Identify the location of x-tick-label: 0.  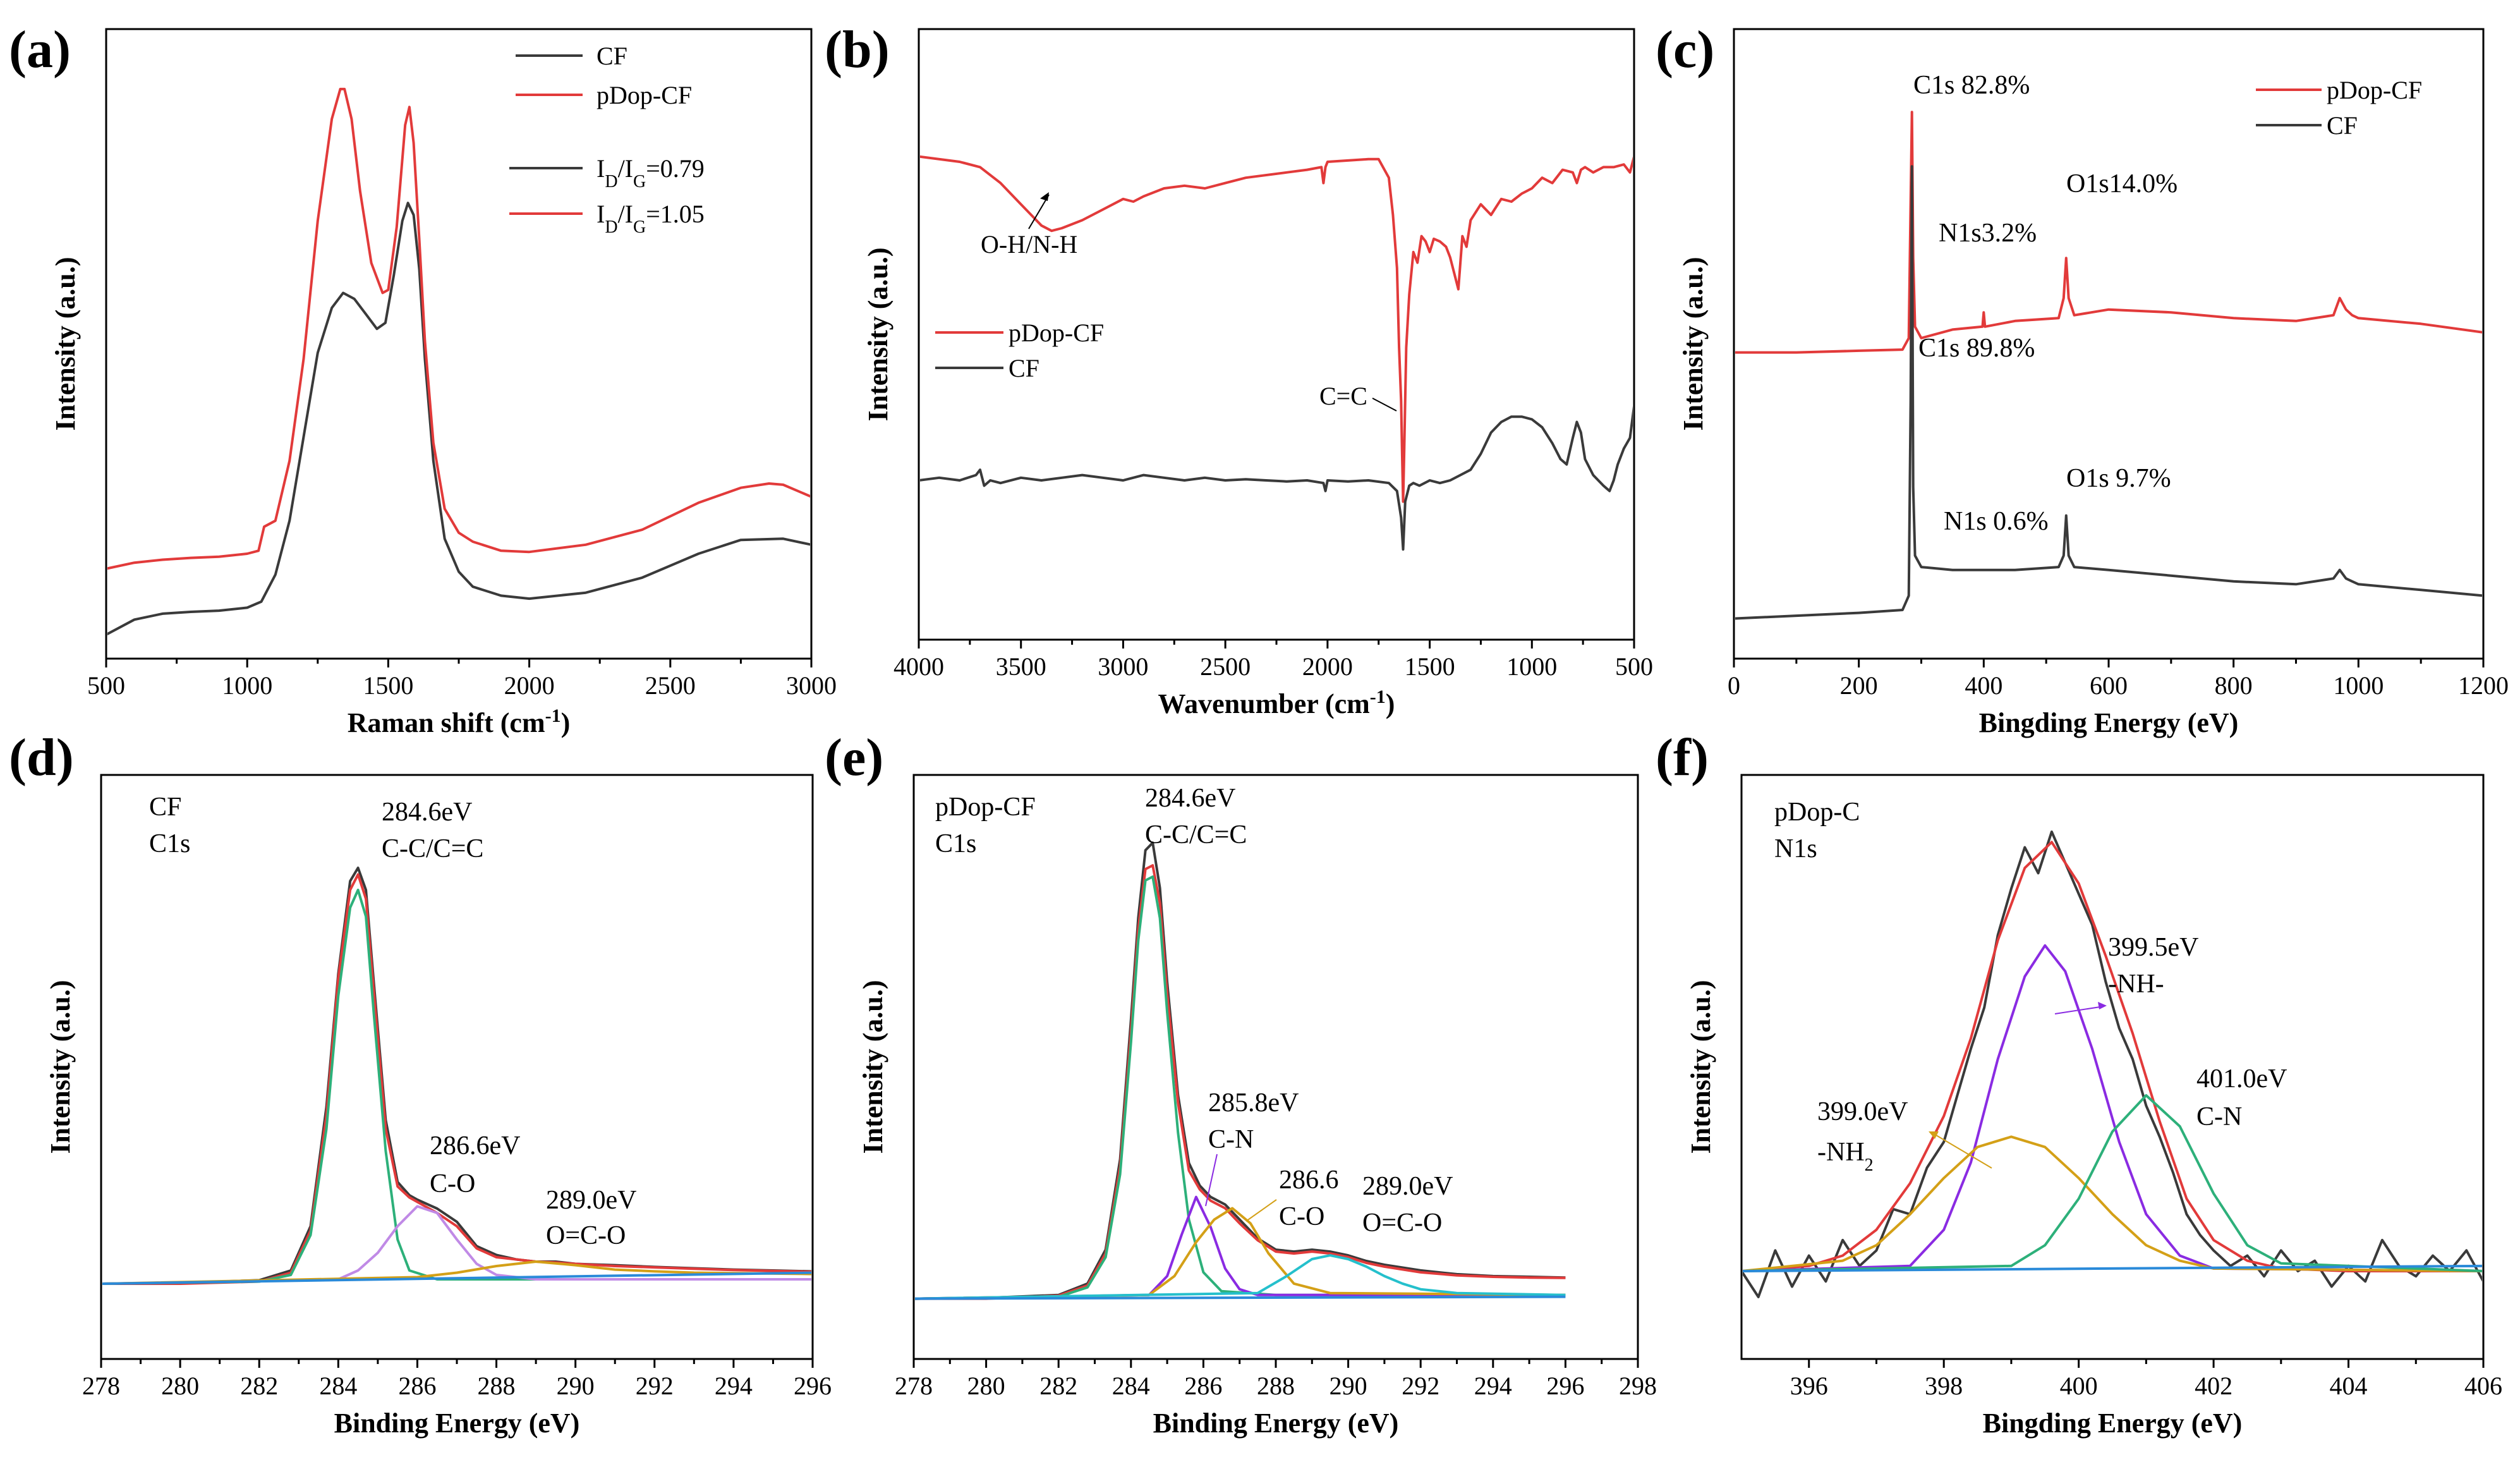
(1734, 685).